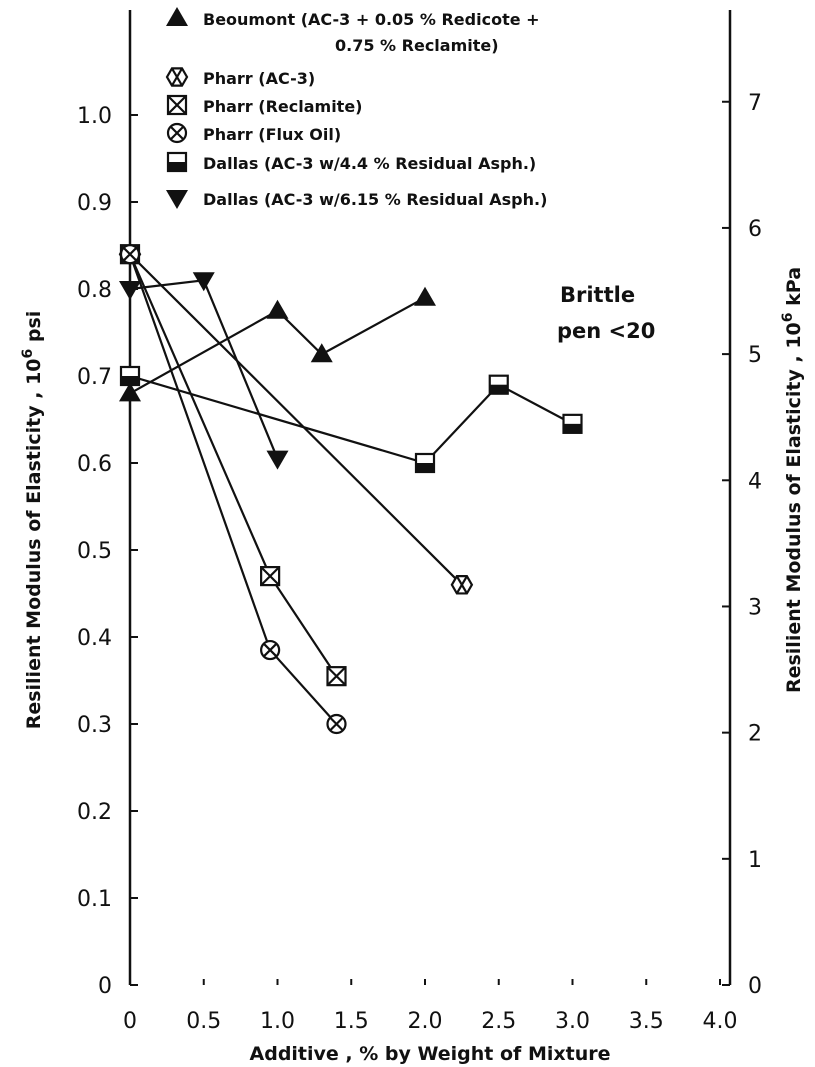 The image size is (815, 1067). I want to click on y-left-tick-label: 1.0, so click(94, 116).